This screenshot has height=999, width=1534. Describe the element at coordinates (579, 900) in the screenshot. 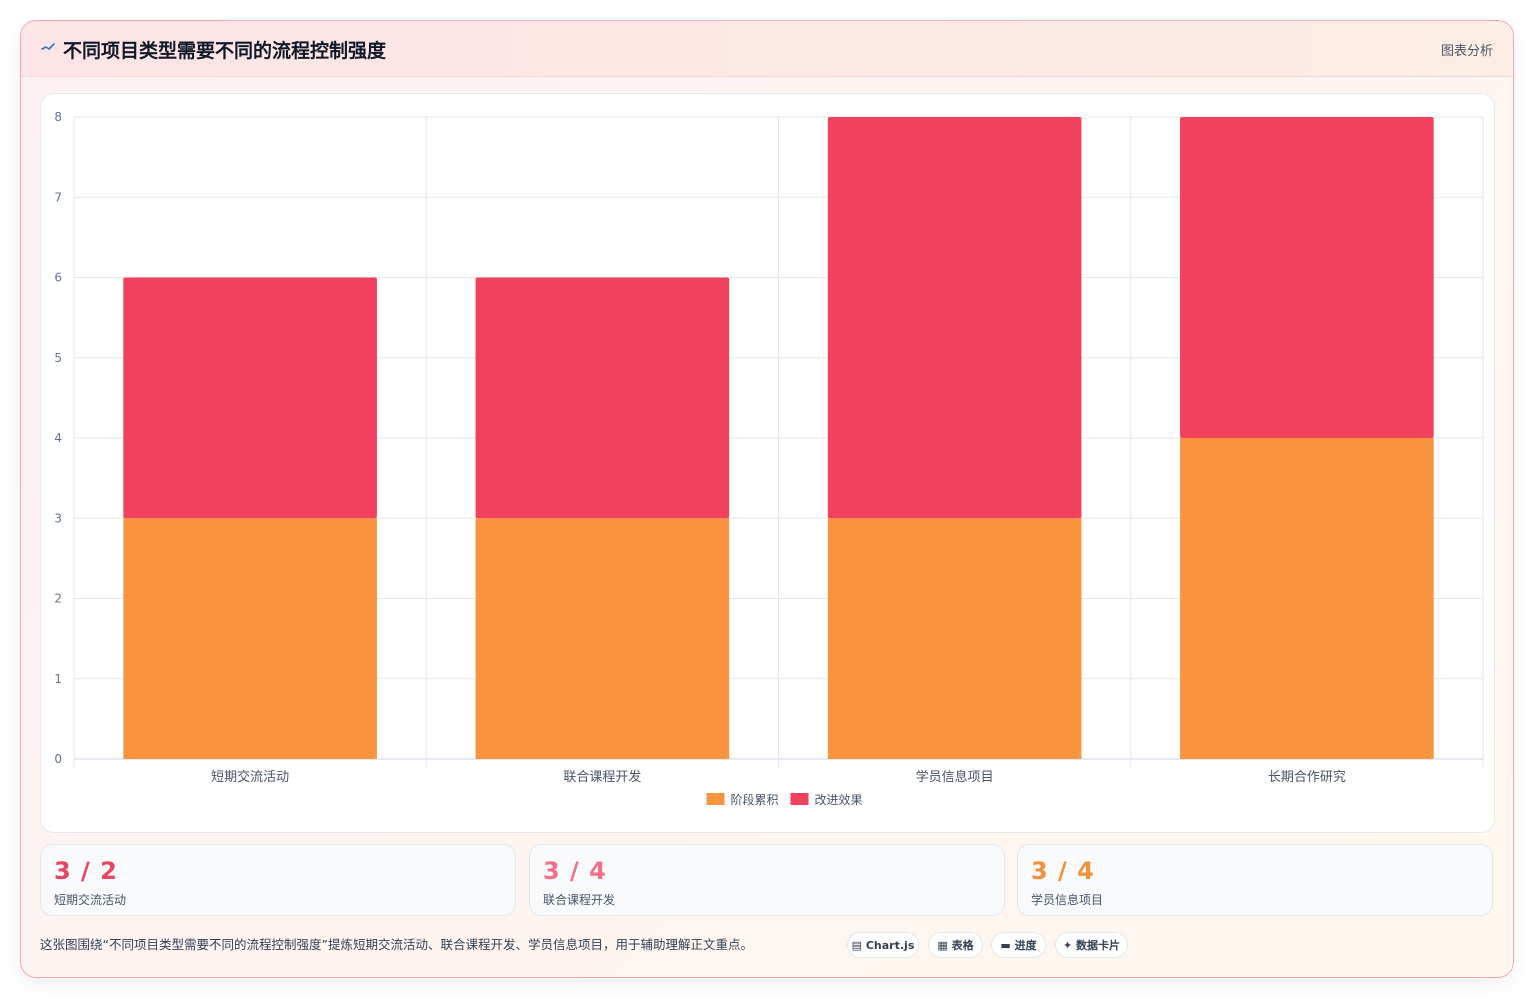

I see `stat-label: 联合课程开发` at that location.